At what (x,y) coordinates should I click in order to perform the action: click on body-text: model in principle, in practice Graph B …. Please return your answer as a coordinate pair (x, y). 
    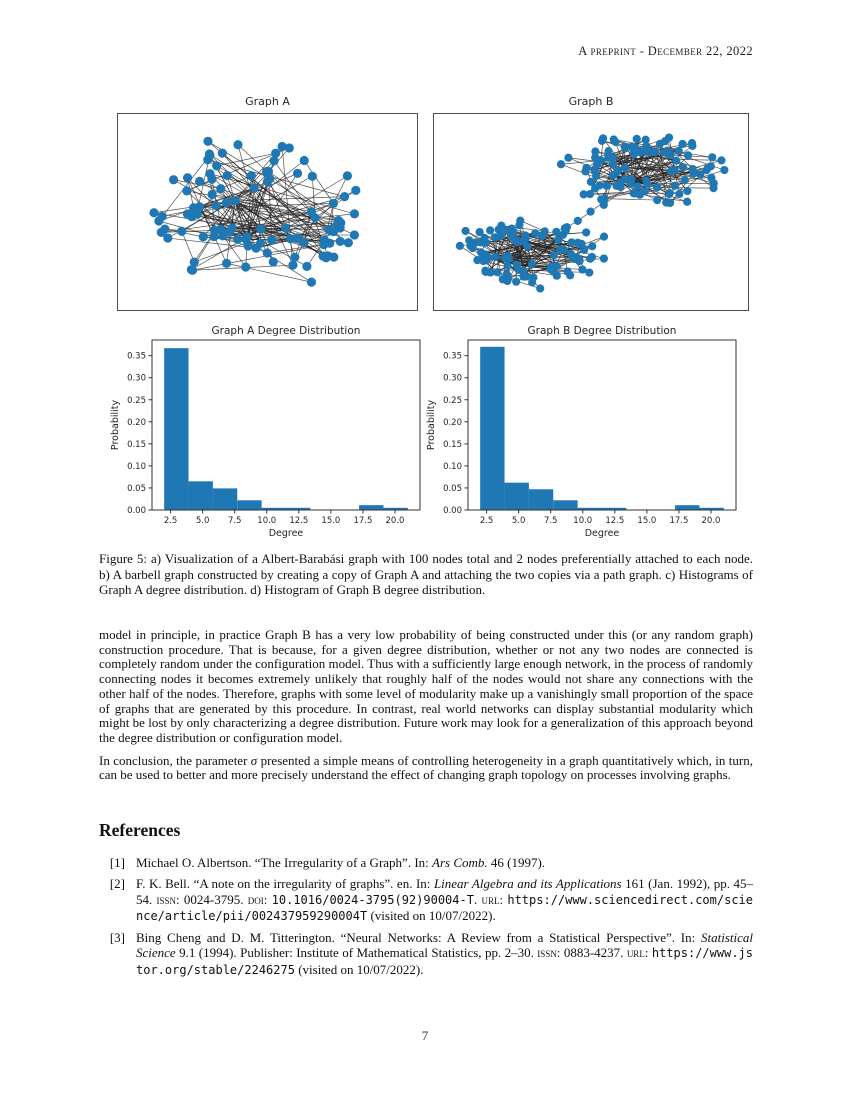
    Looking at the image, I should click on (426, 709).